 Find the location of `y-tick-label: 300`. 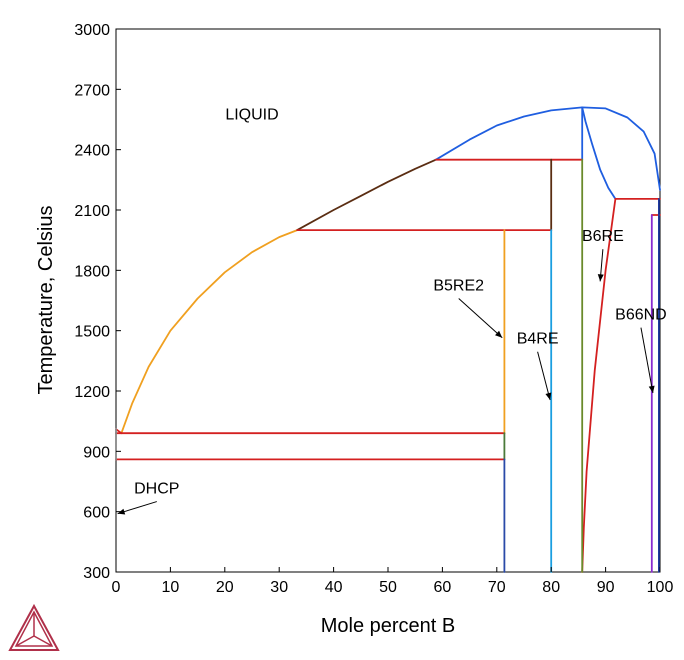

y-tick-label: 300 is located at coordinates (96, 573).